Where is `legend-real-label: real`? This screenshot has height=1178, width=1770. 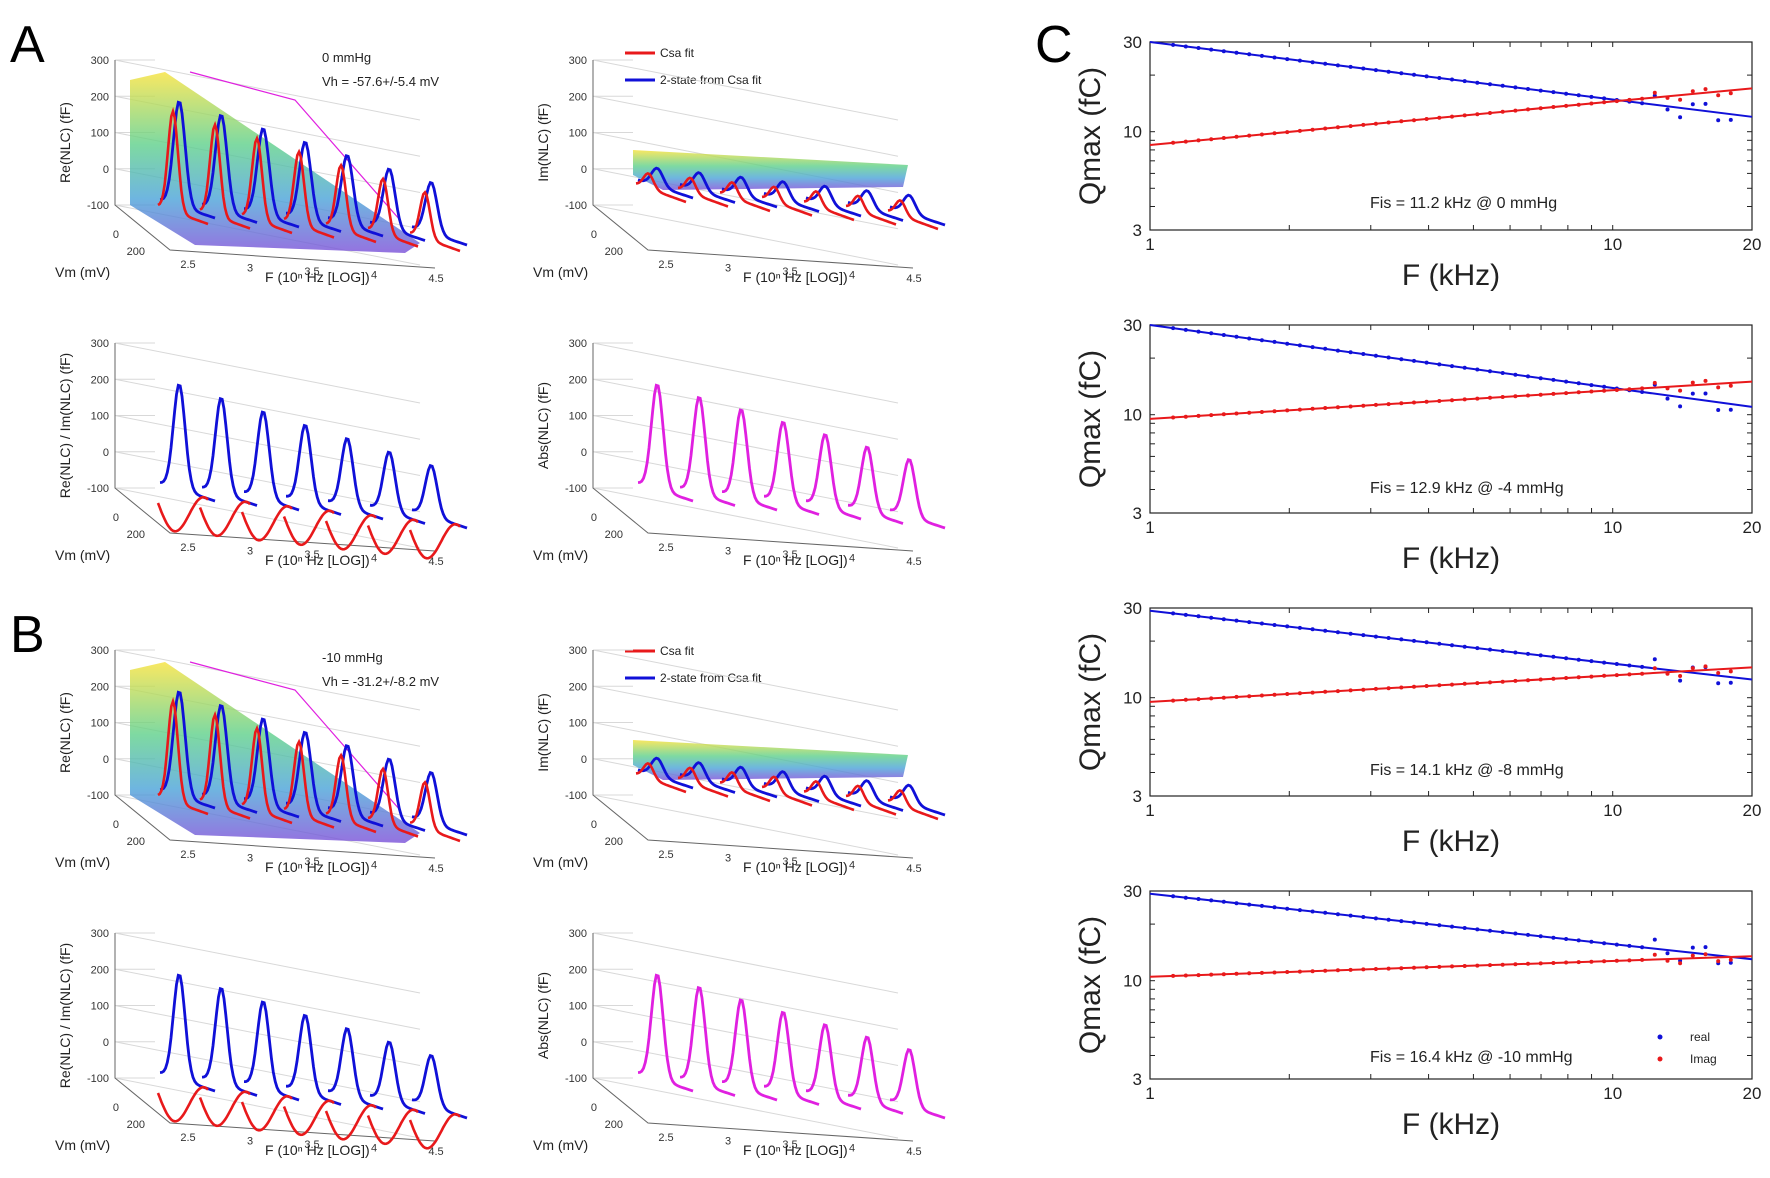 legend-real-label: real is located at coordinates (1700, 1037).